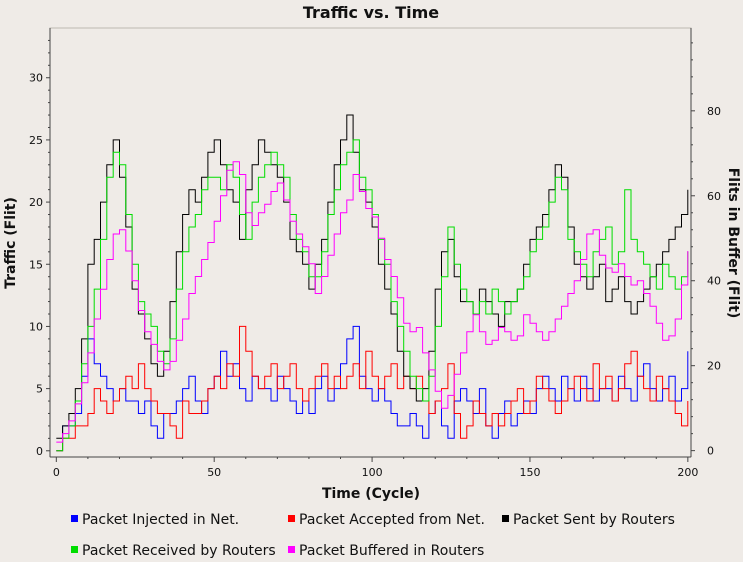  What do you see at coordinates (36, 140) in the screenshot?
I see `y-tick-label: 25` at bounding box center [36, 140].